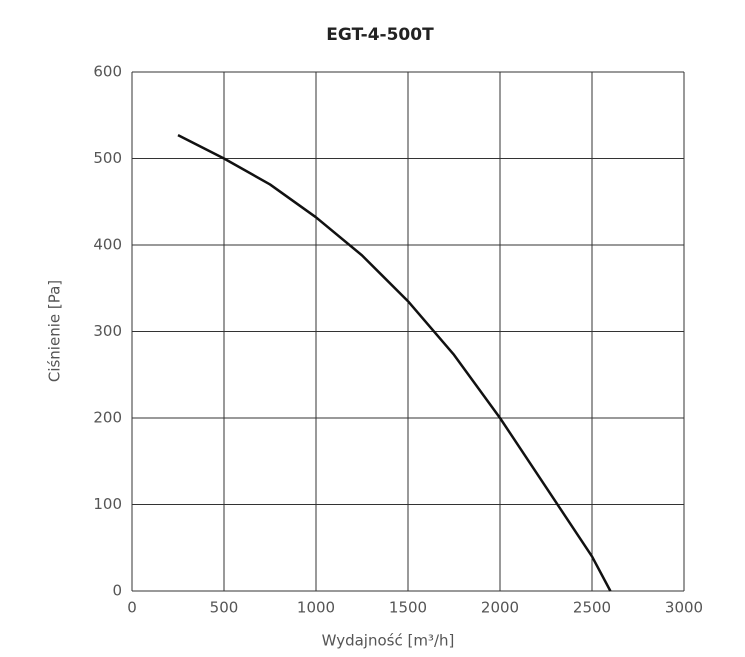  Describe the element at coordinates (107, 418) in the screenshot. I see `y-tick-label: 200` at that location.